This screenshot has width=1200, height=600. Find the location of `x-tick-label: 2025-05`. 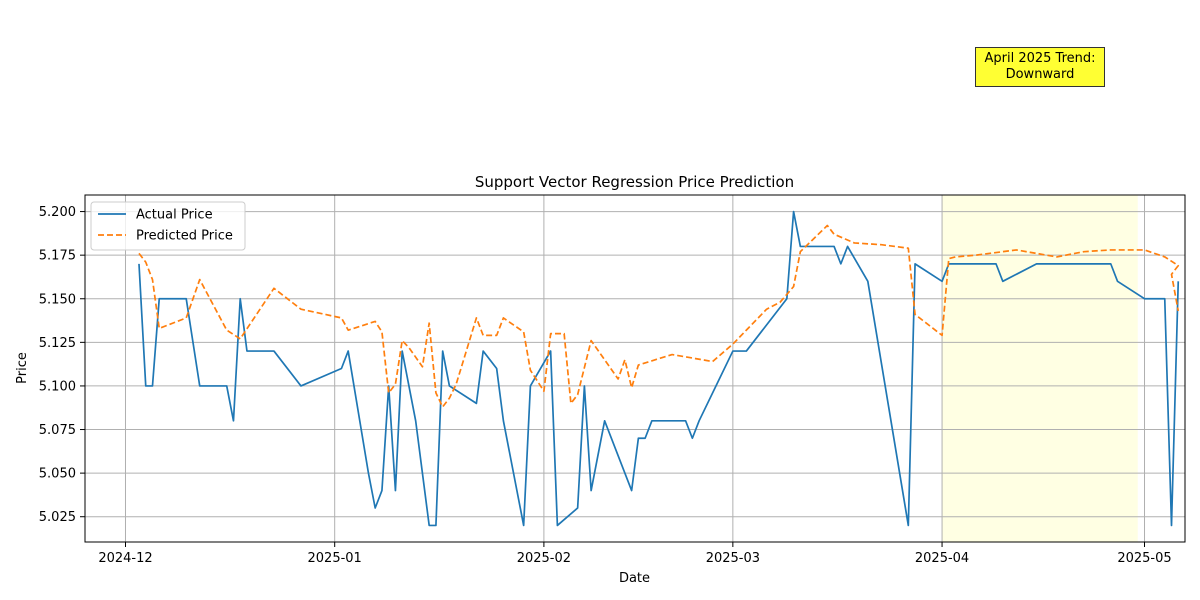

x-tick-label: 2025-05 is located at coordinates (1144, 558).